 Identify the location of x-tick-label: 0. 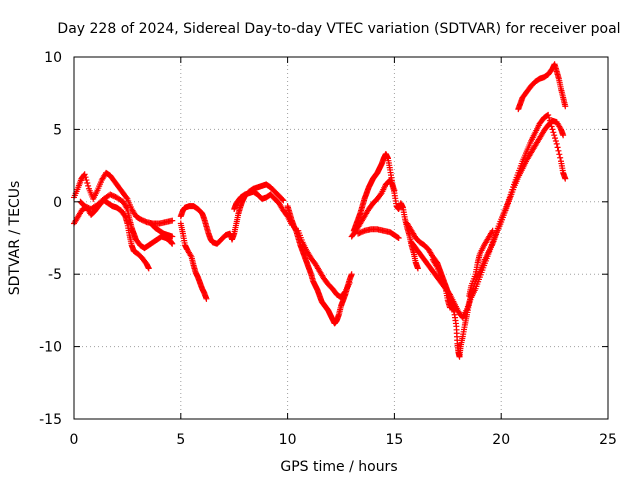
(74, 440).